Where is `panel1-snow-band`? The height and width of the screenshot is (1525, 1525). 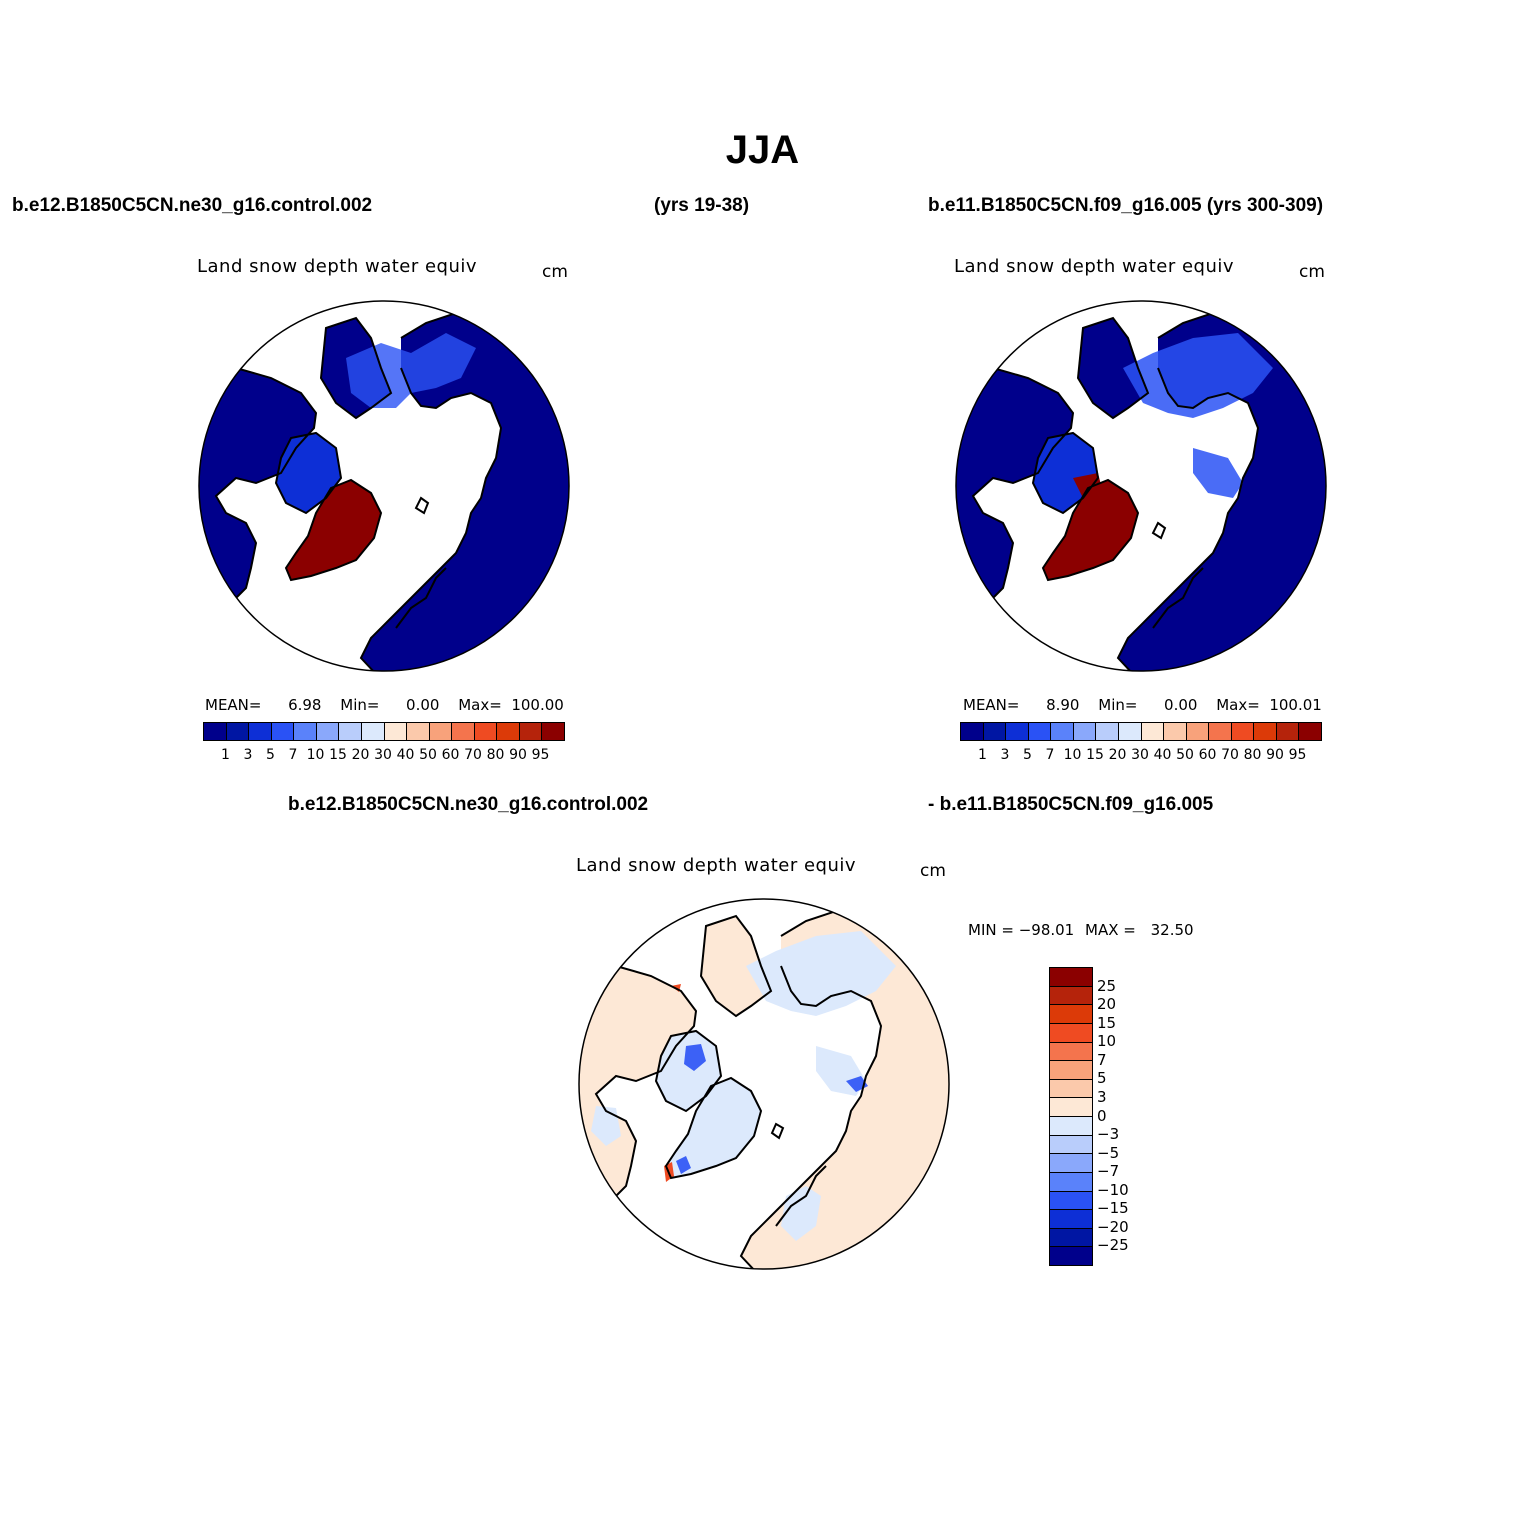 panel1-snow-band is located at coordinates (411, 370).